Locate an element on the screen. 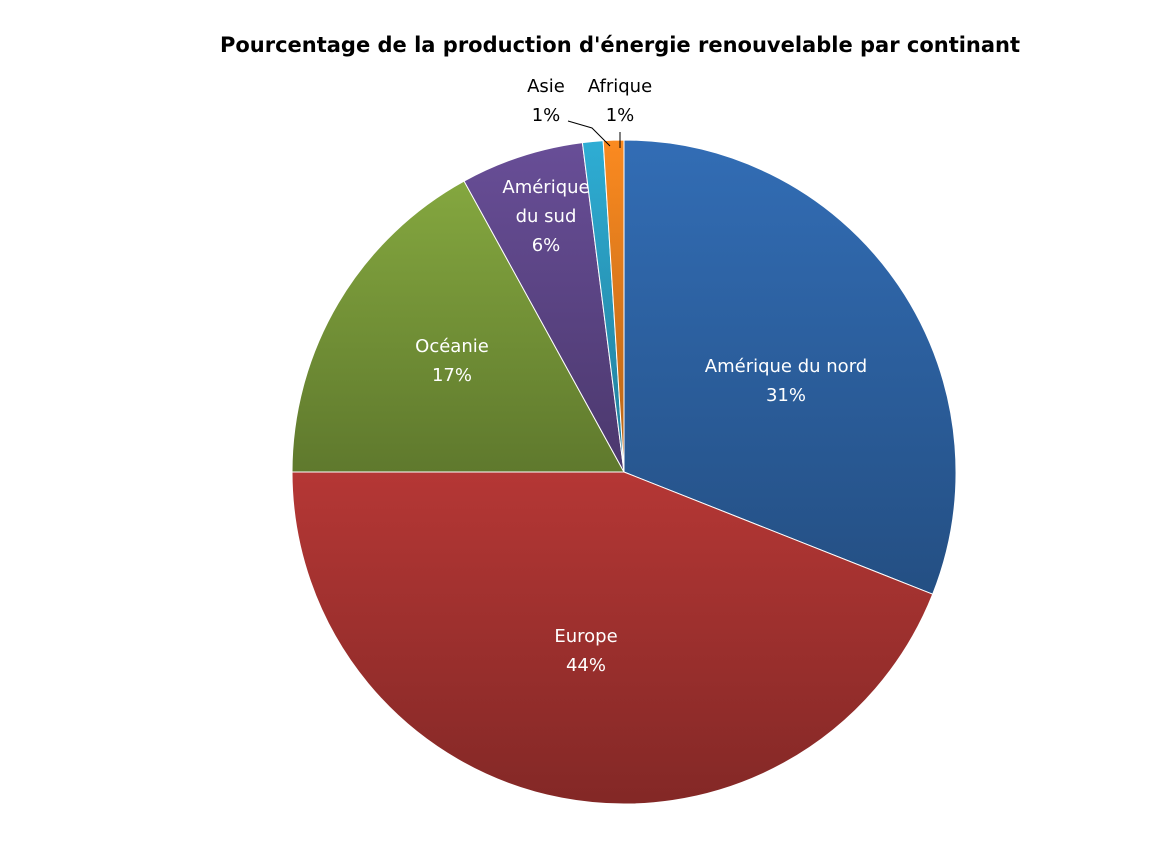 This screenshot has height=864, width=1152. slice-value-label: 6% is located at coordinates (546, 245).